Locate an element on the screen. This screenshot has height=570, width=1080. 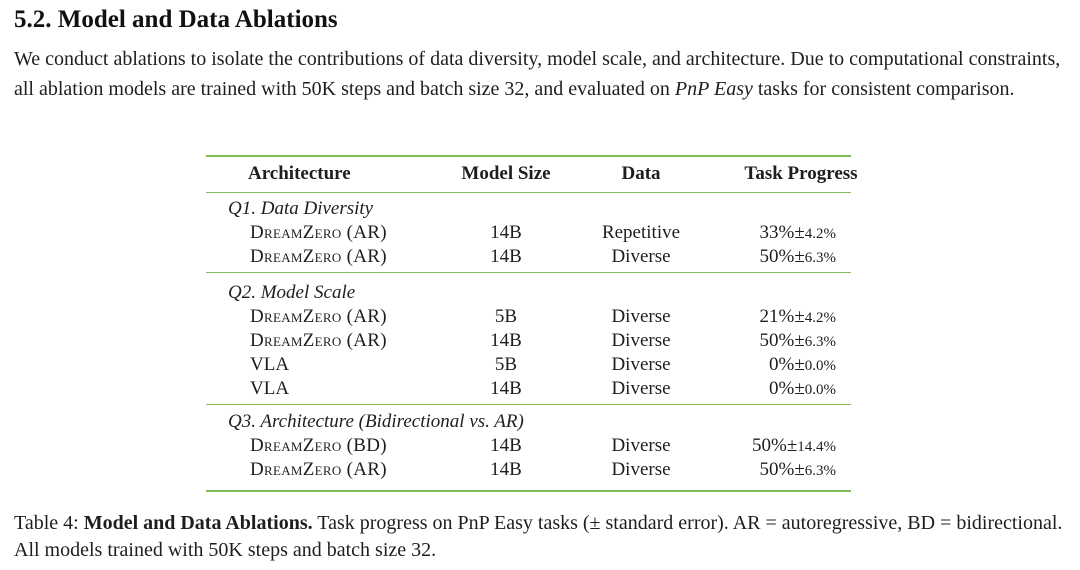
row-data: Repetitive is located at coordinates (641, 232).